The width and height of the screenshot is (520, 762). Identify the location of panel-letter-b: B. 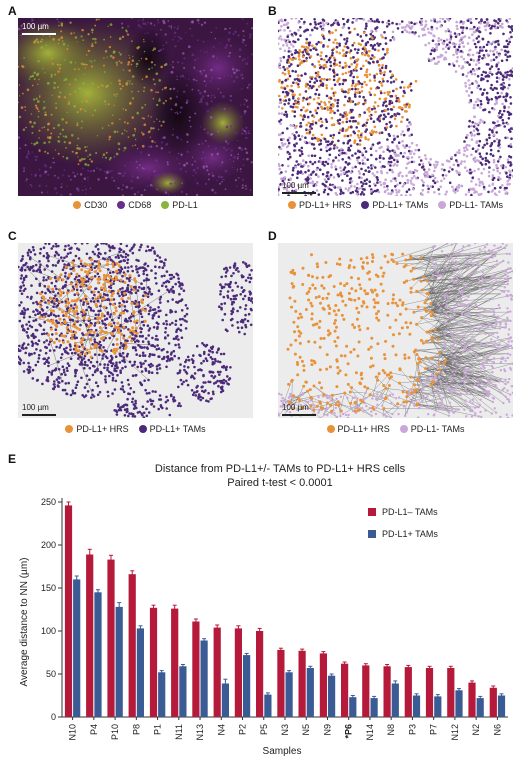
(272, 11).